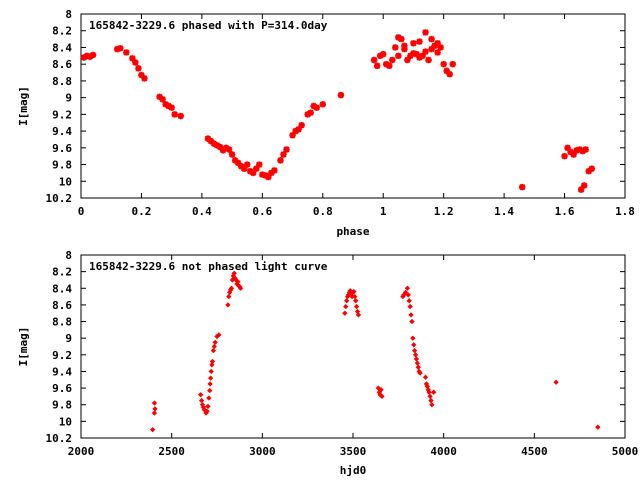  Describe the element at coordinates (262, 211) in the screenshot. I see `x-tick-label: 0.6` at that location.